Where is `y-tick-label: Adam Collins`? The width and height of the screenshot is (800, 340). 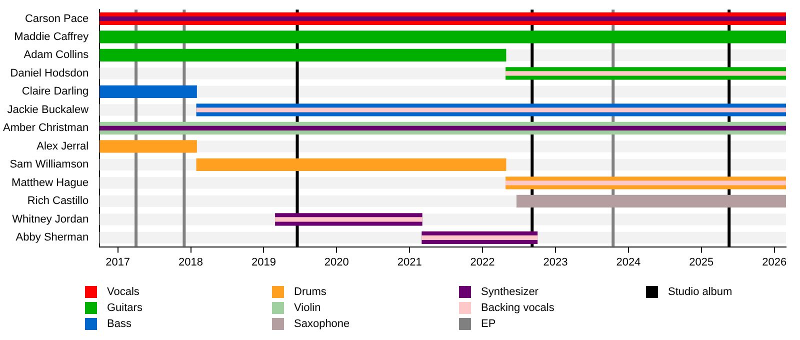
y-tick-label: Adam Collins is located at coordinates (57, 55).